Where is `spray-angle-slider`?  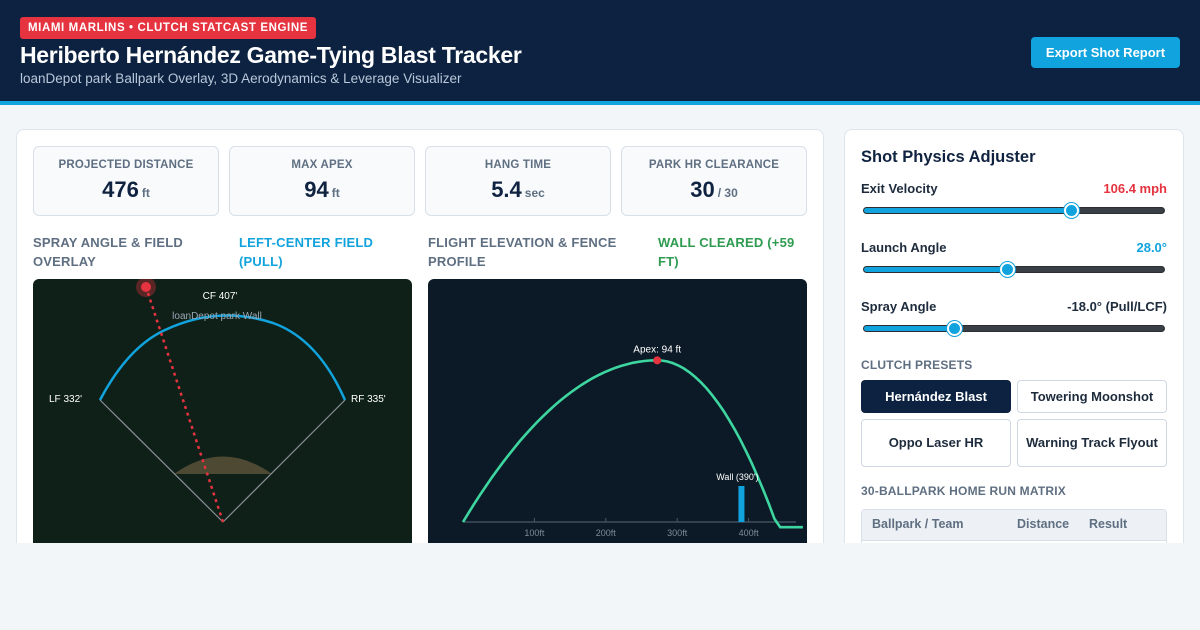
spray-angle-slider is located at coordinates (1014, 328).